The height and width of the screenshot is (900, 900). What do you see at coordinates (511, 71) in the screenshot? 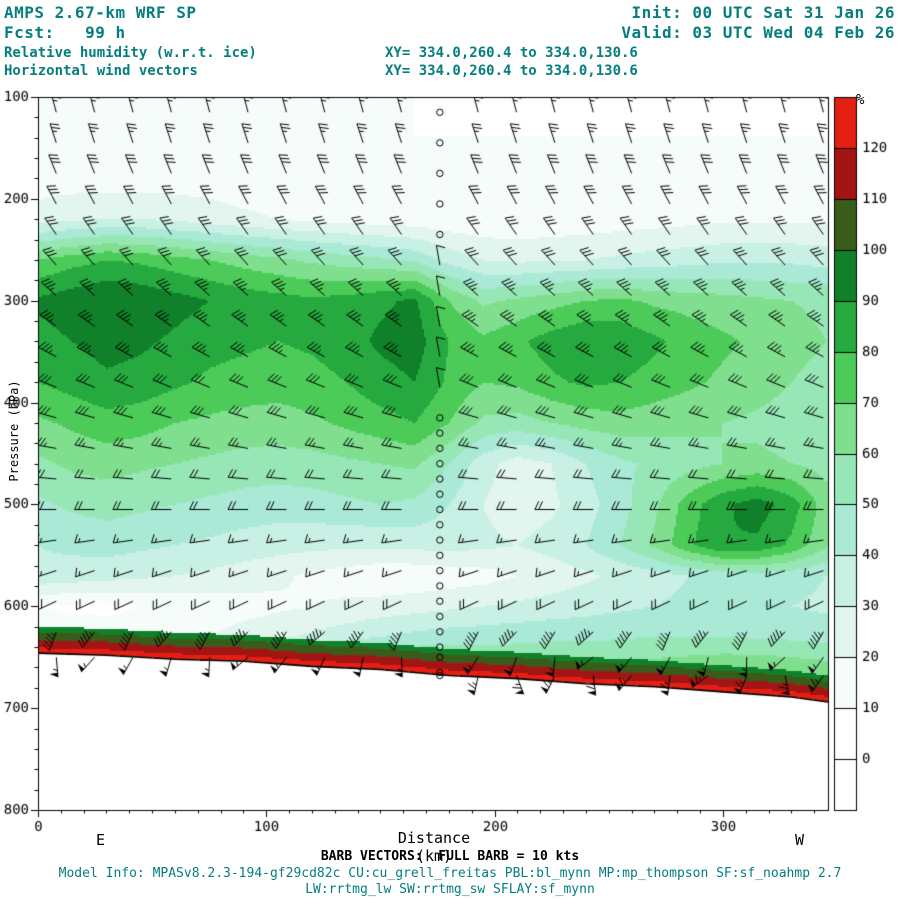
I see `xy-range-wind: XY= 334.0,260.4 to 334.0,130.6` at bounding box center [511, 71].